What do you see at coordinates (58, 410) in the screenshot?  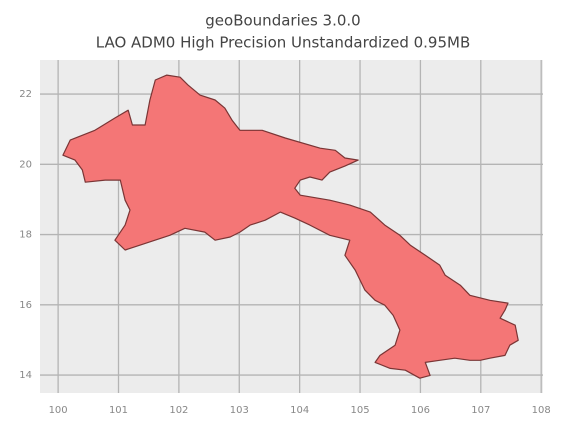 I see `x-tick-label: 100` at bounding box center [58, 410].